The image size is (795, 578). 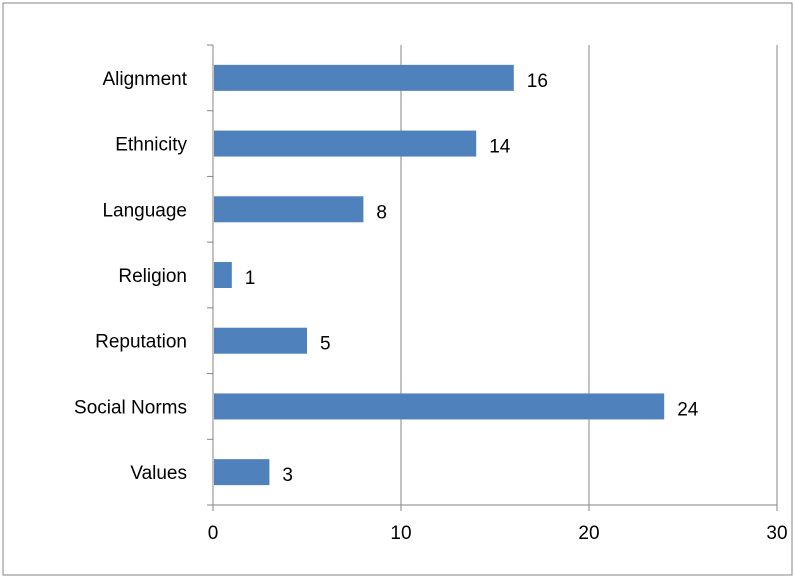 What do you see at coordinates (325, 344) in the screenshot?
I see `data-label-4: 5` at bounding box center [325, 344].